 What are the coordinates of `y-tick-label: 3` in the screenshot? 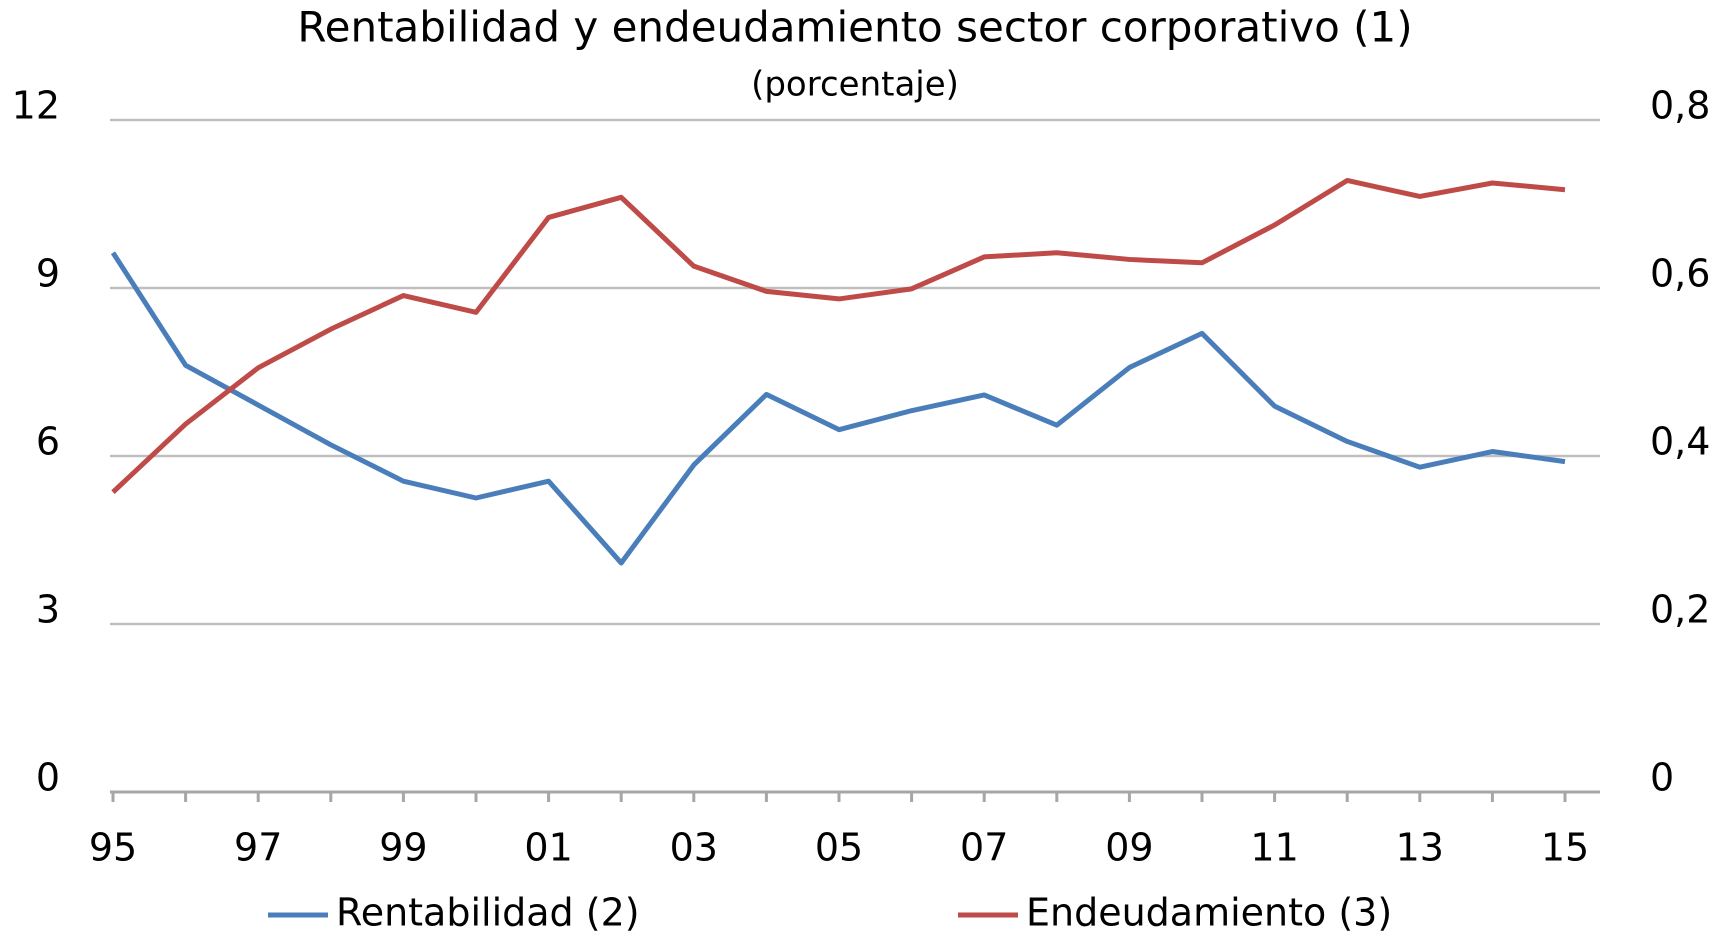 It's located at (48, 610).